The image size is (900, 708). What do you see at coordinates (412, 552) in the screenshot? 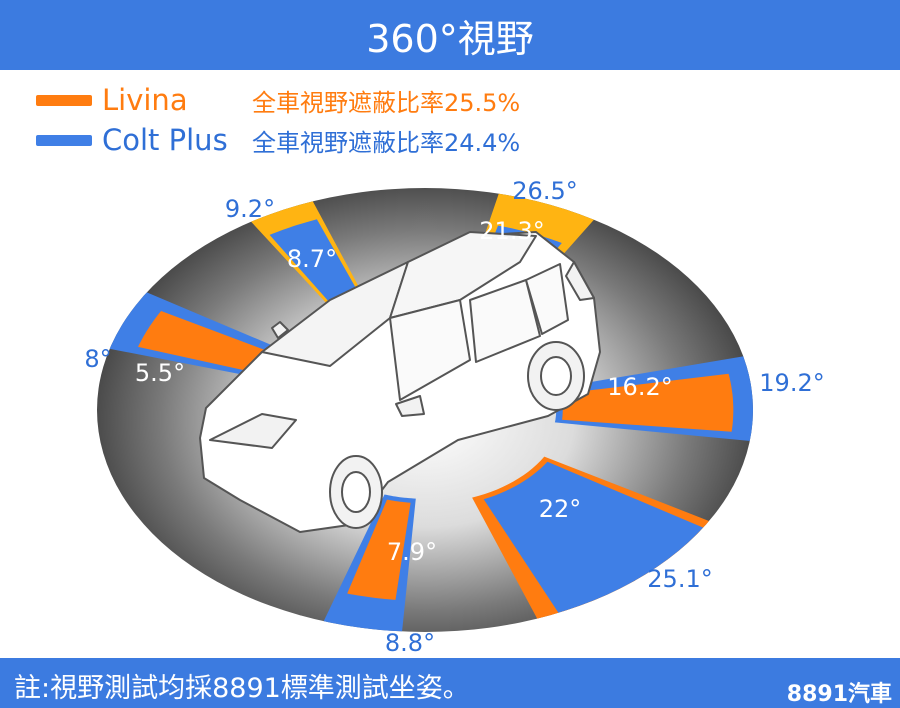
I see `angle-label-rear-livina: 7.9°` at bounding box center [412, 552].